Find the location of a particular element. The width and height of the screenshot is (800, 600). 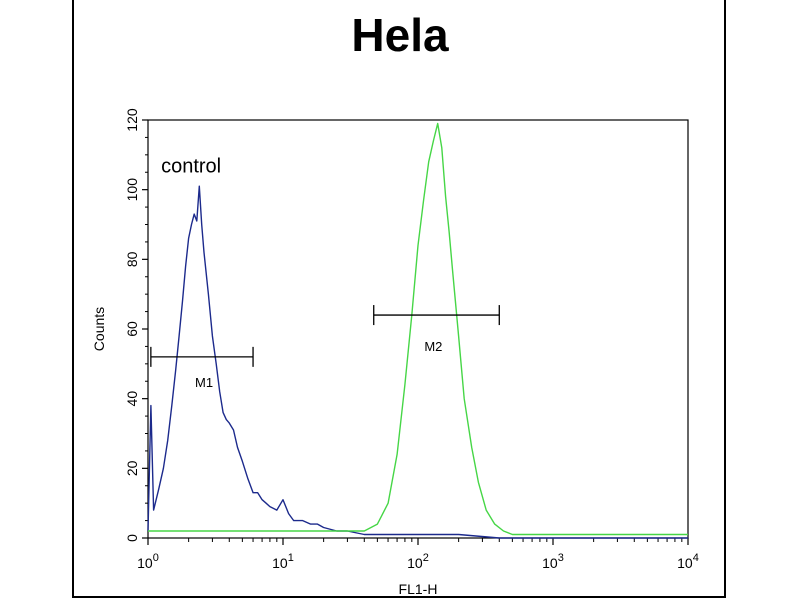

y-tick-label: 20 is located at coordinates (132, 468).